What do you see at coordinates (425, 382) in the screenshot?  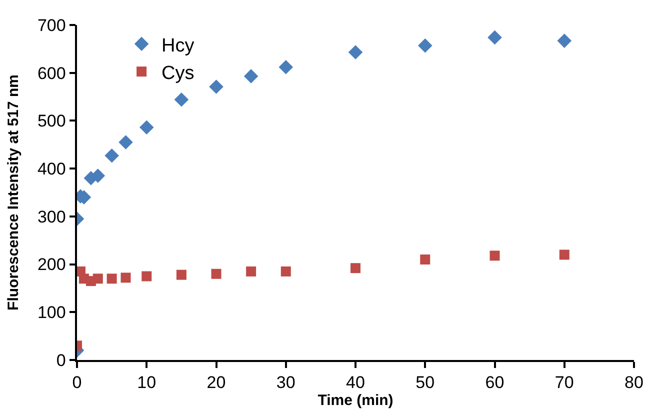 I see `x-tick-label: 50` at bounding box center [425, 382].